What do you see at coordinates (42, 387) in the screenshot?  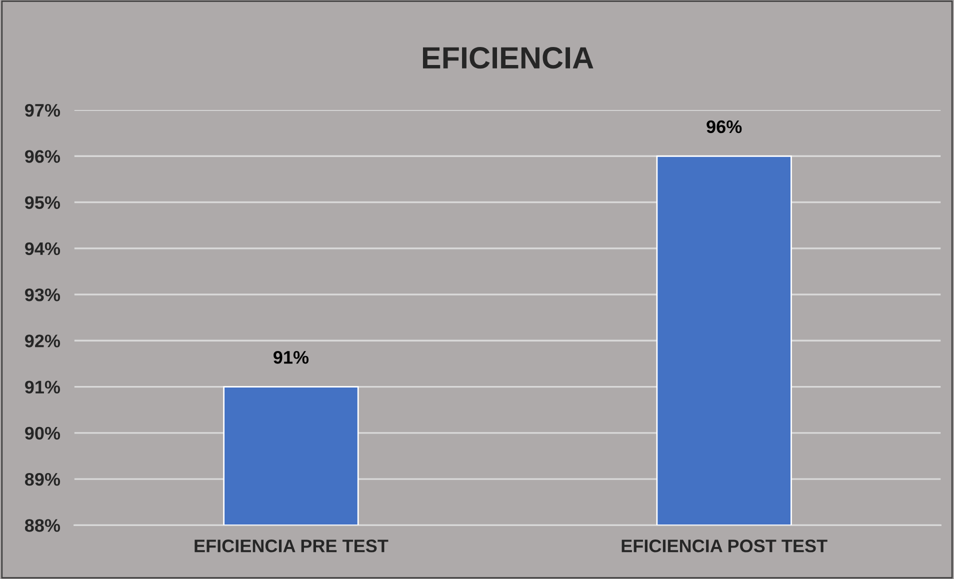 I see `y-tick-label: 91%` at bounding box center [42, 387].